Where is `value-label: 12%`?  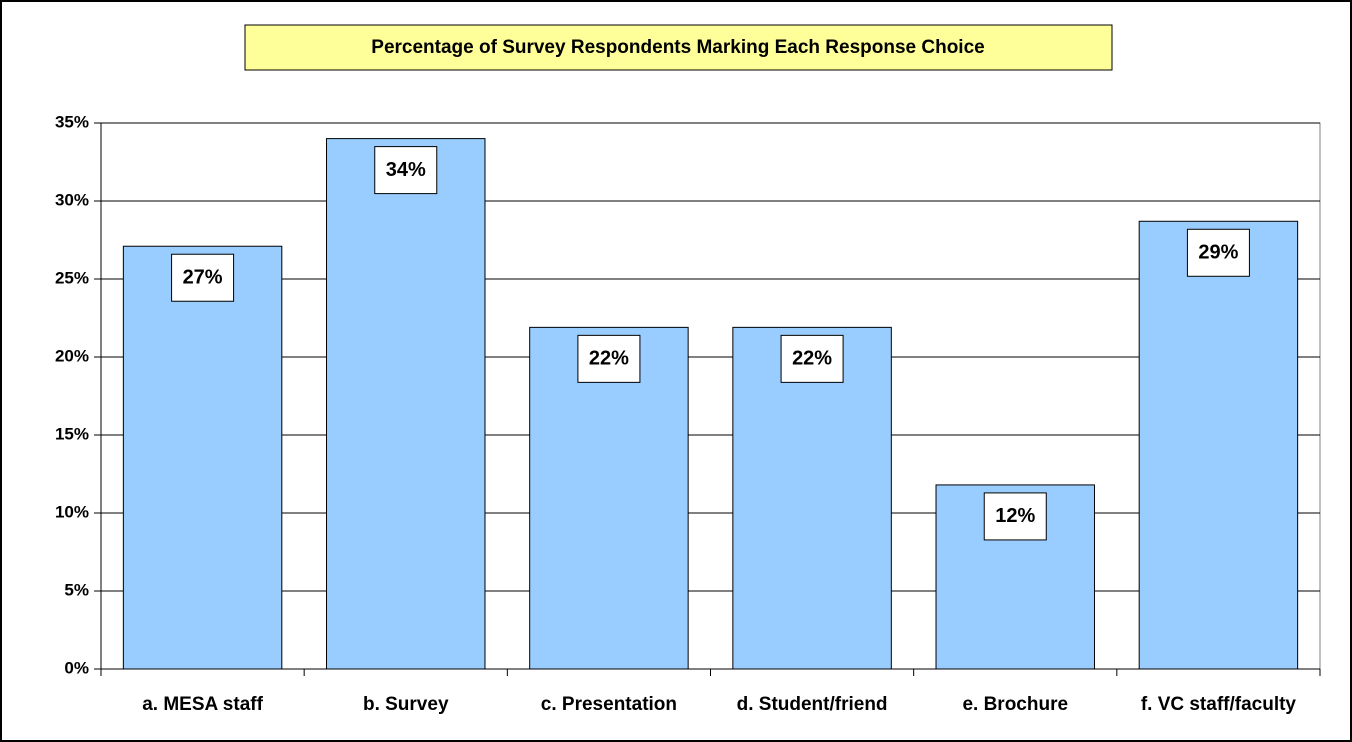
value-label: 12% is located at coordinates (1015, 516).